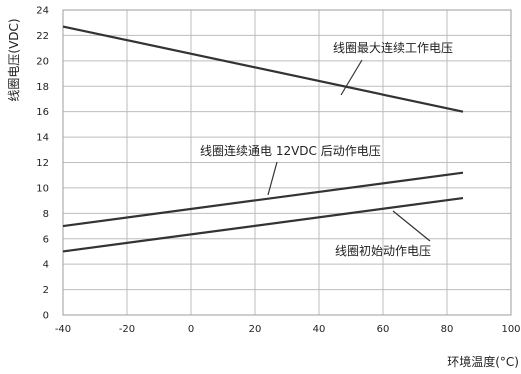  What do you see at coordinates (42, 87) in the screenshot?
I see `y-tick-label: 18` at bounding box center [42, 87].